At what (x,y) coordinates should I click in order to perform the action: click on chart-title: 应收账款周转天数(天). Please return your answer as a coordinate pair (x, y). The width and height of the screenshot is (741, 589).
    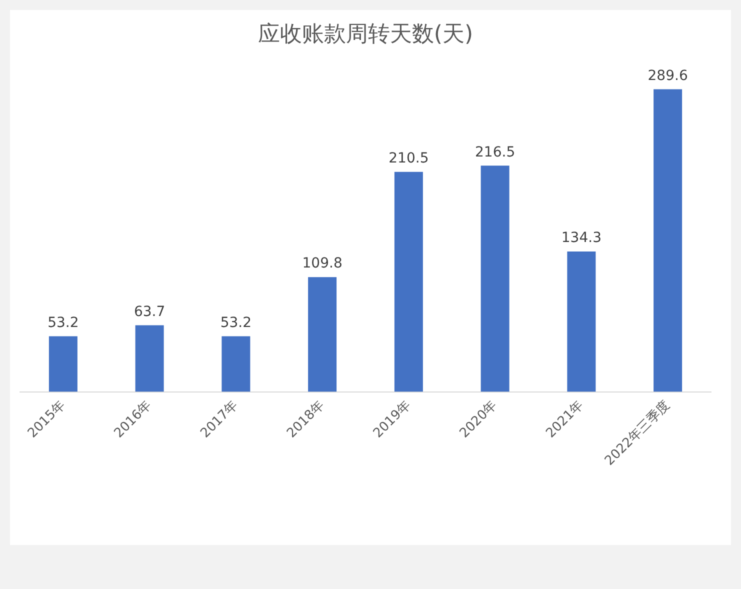
    Looking at the image, I should click on (366, 34).